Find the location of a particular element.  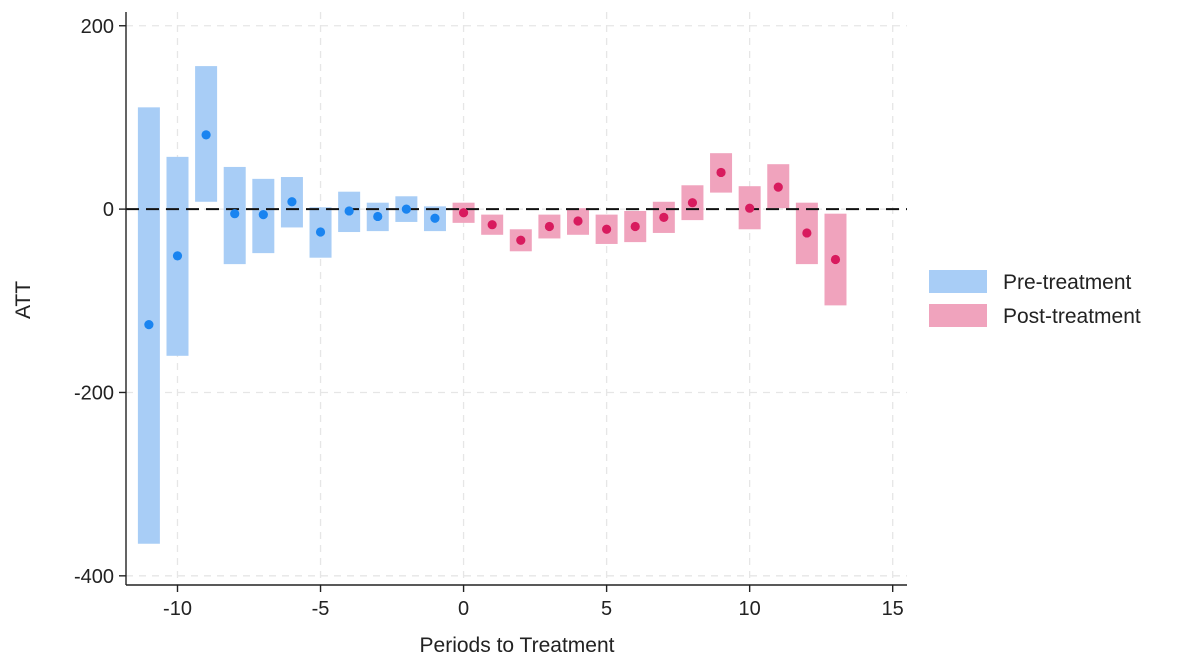

x-axis-title: Periods to Treatment is located at coordinates (517, 645).